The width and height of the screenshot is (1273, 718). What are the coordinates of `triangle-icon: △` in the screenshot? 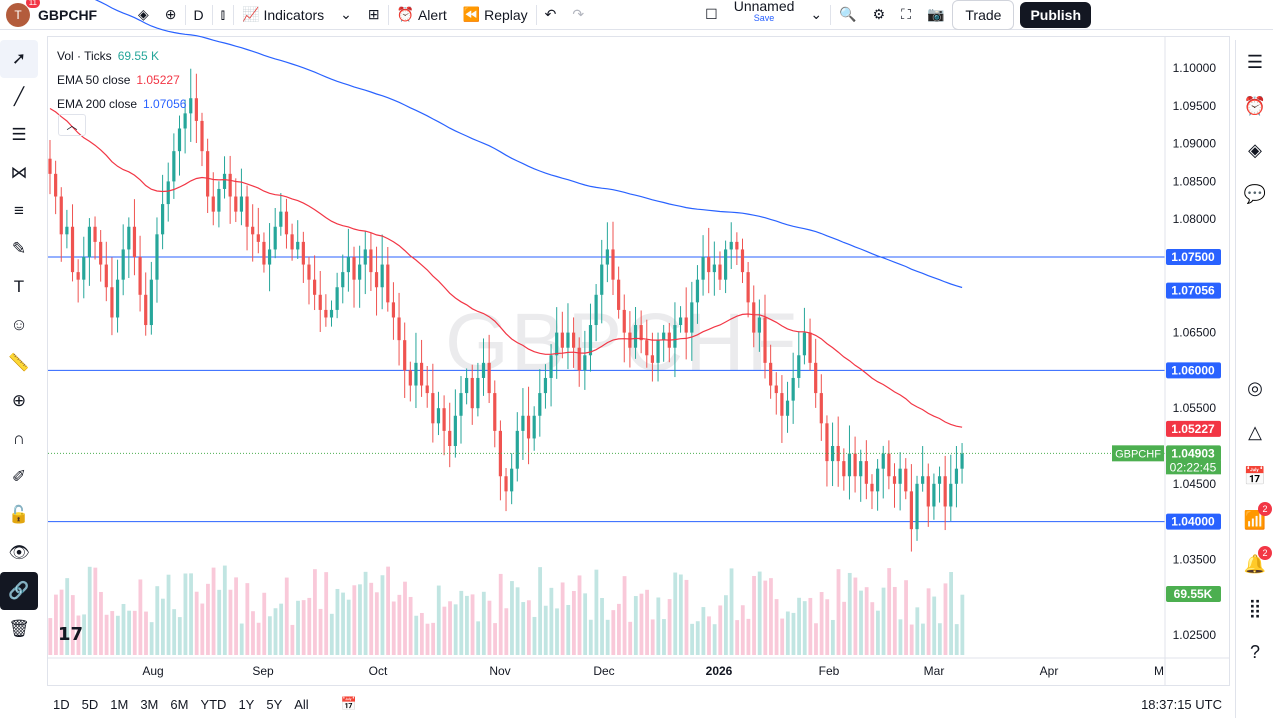 It's located at (1255, 431).